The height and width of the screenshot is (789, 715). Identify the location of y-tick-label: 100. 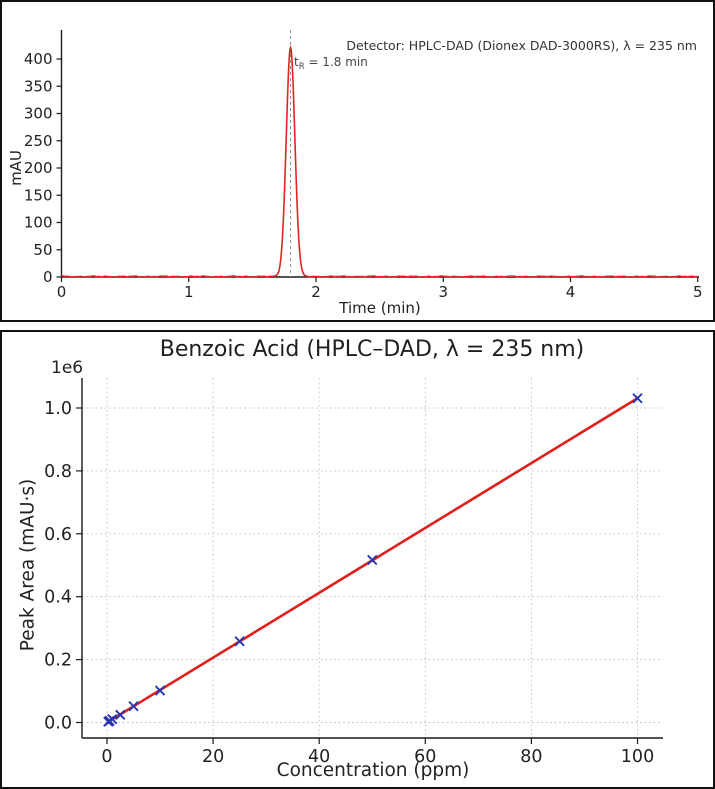
(38, 223).